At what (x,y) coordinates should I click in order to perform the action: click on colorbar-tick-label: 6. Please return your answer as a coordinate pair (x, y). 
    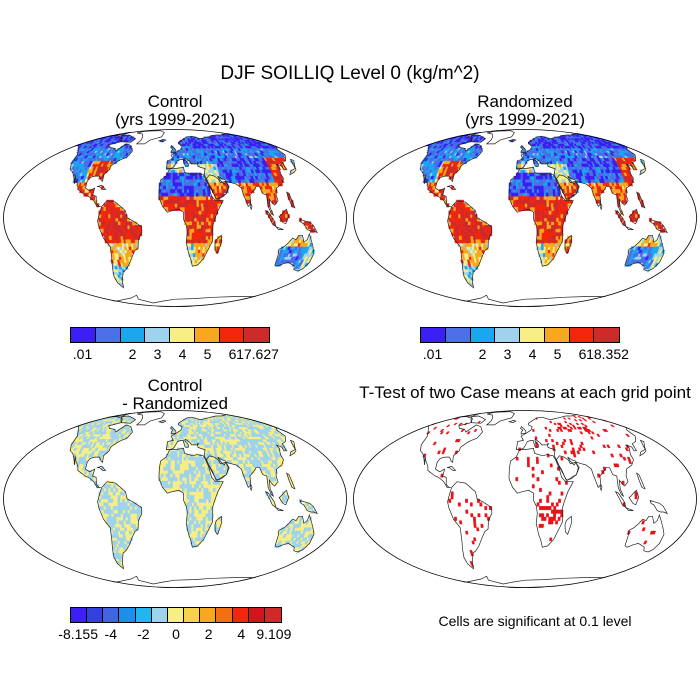
    Looking at the image, I should click on (582, 354).